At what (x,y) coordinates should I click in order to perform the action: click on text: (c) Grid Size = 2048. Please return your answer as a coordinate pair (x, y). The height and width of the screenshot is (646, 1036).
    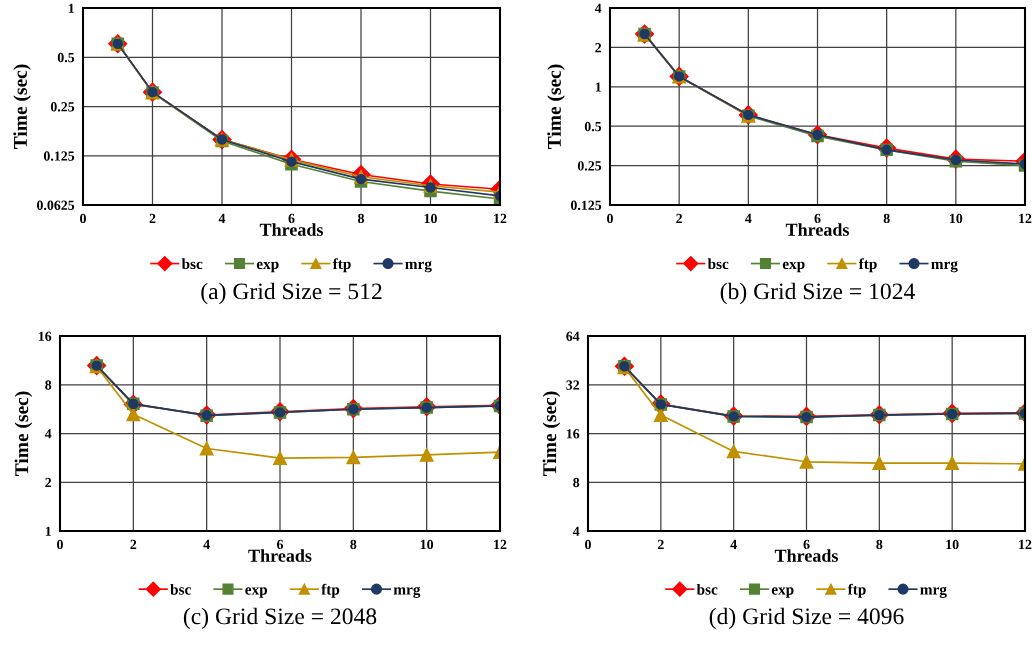
    Looking at the image, I should click on (280, 618).